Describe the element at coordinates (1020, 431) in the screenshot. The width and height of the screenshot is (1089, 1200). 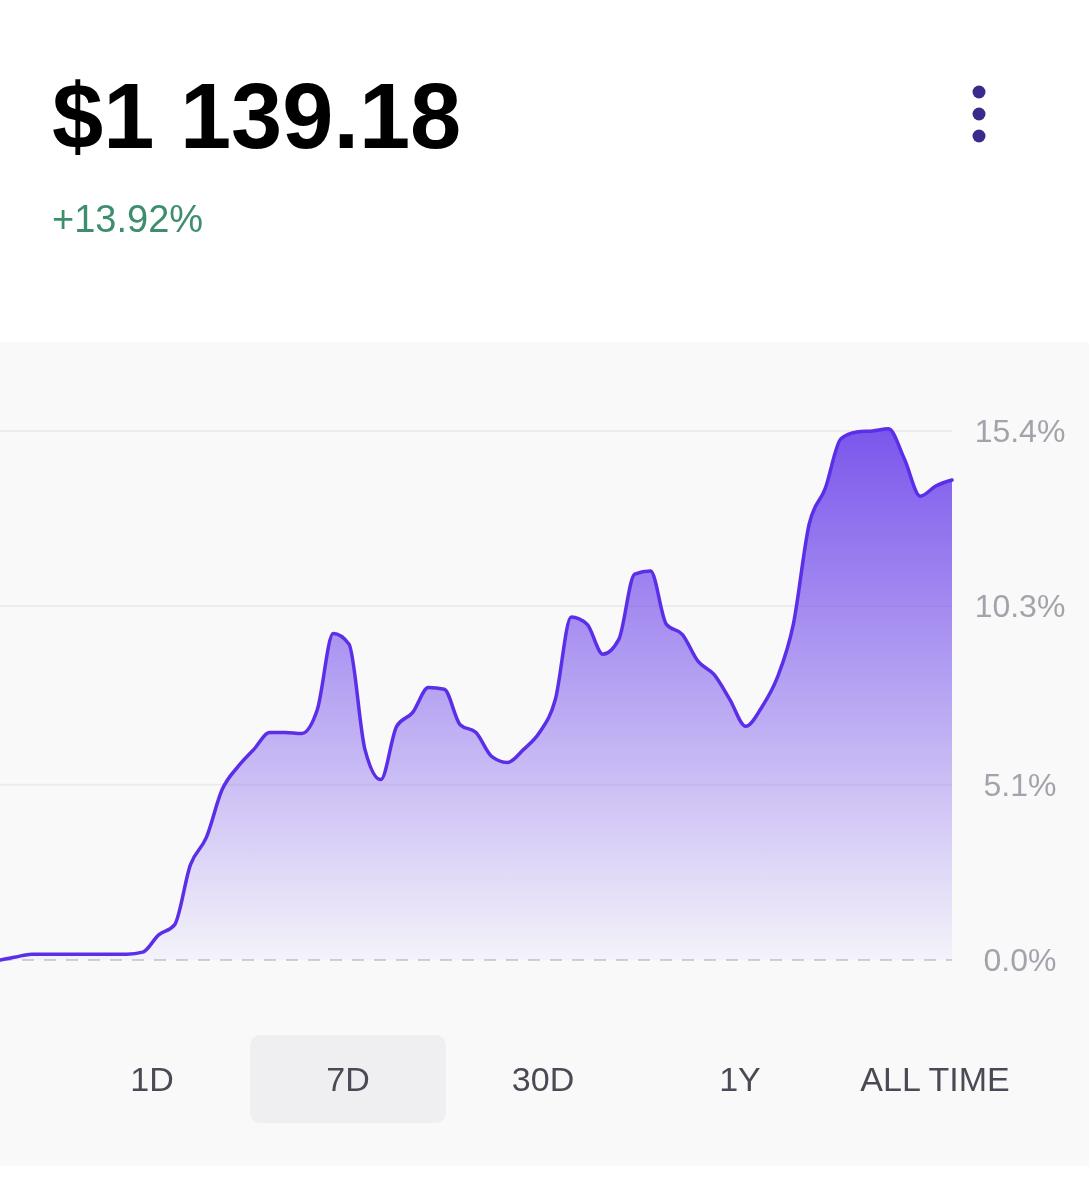
I see `y-tick-label: 15.4%` at that location.